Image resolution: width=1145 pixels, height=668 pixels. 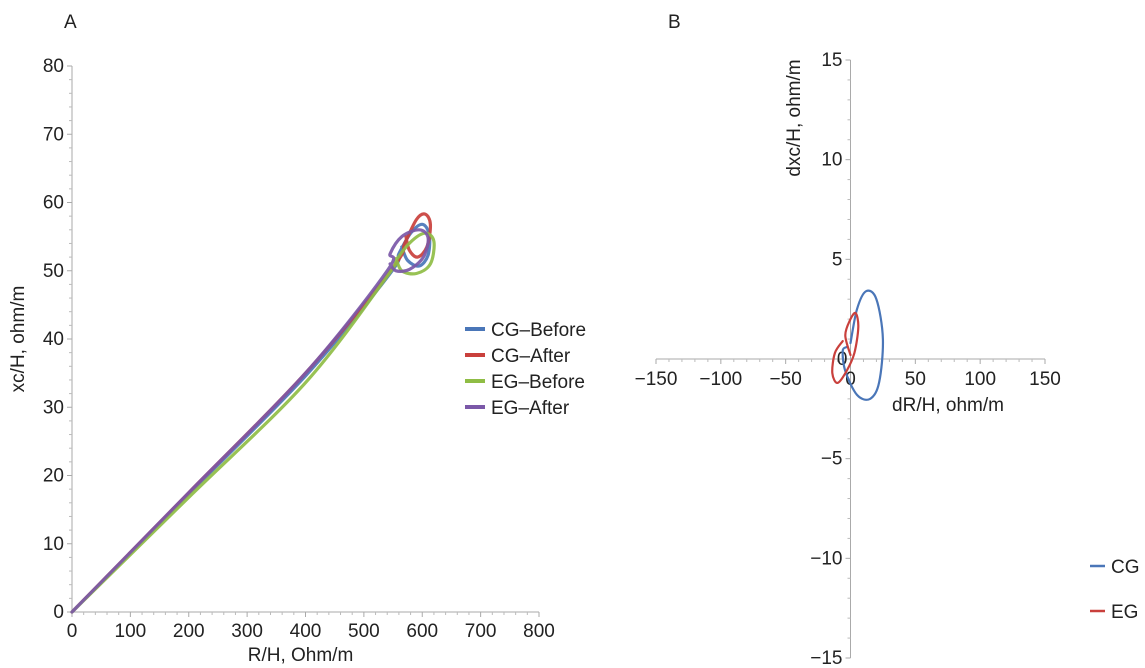 What do you see at coordinates (53, 476) in the screenshot?
I see `y-tick-label-a: 20` at bounding box center [53, 476].